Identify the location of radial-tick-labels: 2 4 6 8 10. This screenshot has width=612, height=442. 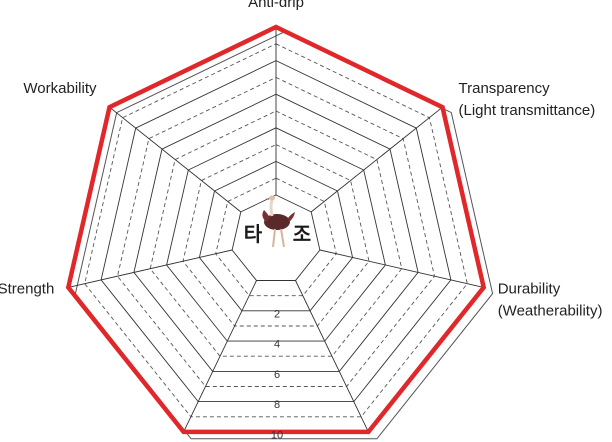
(277, 374).